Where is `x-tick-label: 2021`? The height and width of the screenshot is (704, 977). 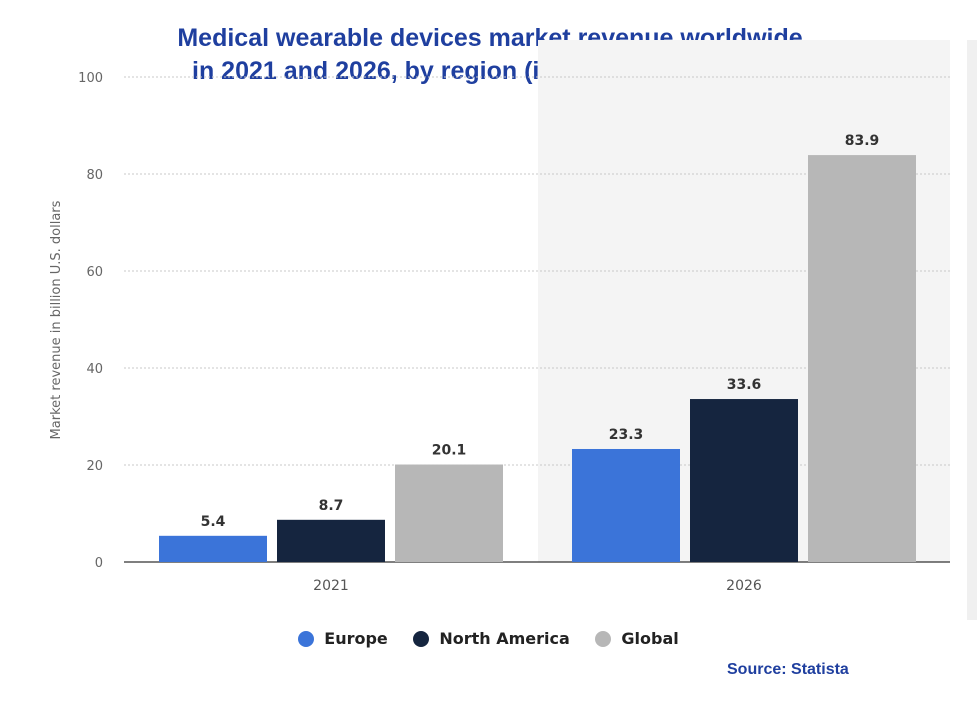
x-tick-label: 2021 is located at coordinates (331, 586).